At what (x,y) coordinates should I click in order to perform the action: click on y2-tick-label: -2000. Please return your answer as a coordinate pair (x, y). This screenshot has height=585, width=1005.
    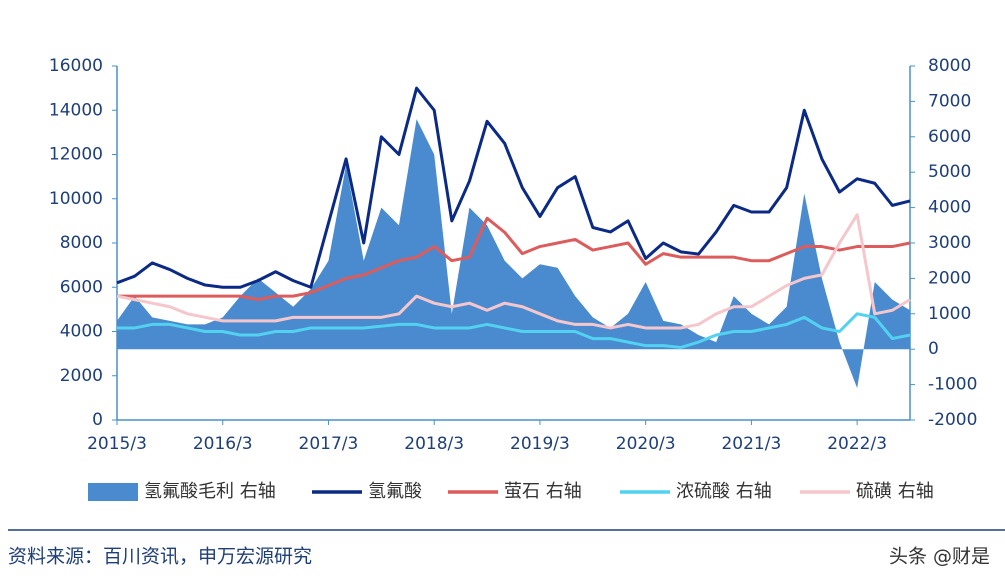
    Looking at the image, I should click on (952, 420).